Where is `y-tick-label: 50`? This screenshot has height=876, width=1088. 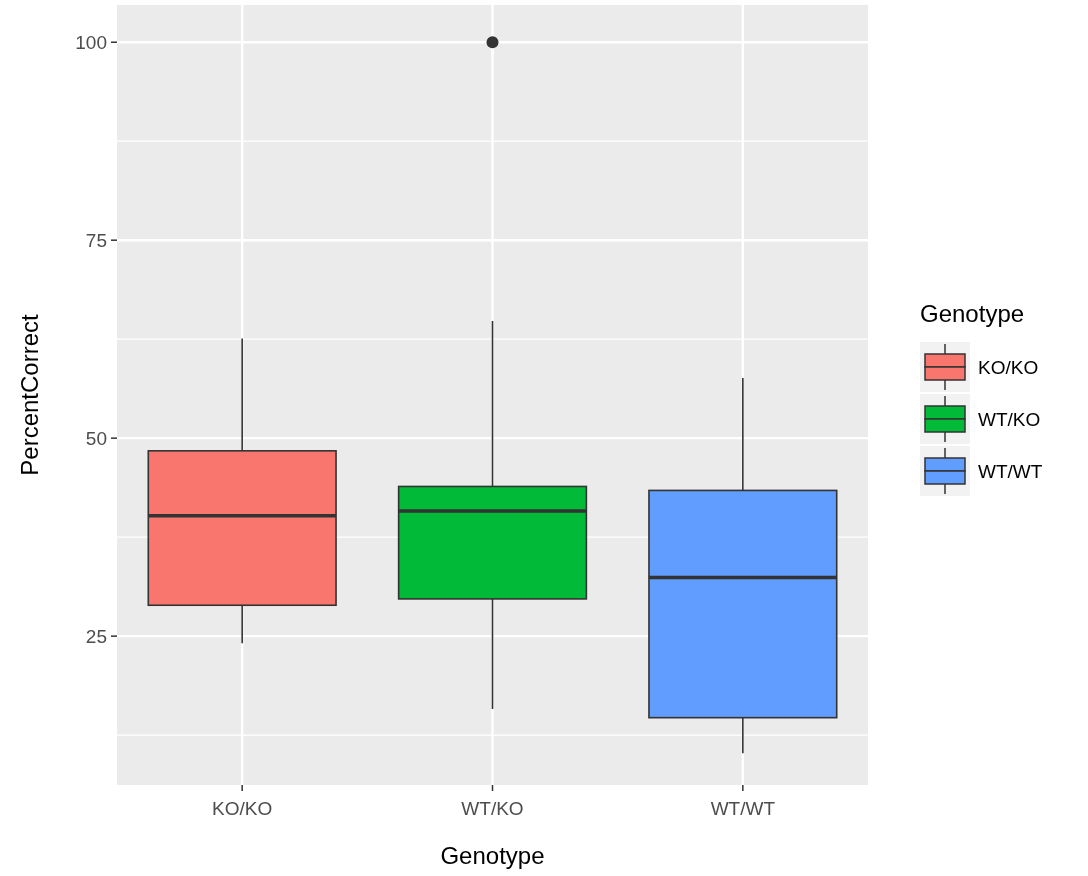
y-tick-label: 50 is located at coordinates (96, 438).